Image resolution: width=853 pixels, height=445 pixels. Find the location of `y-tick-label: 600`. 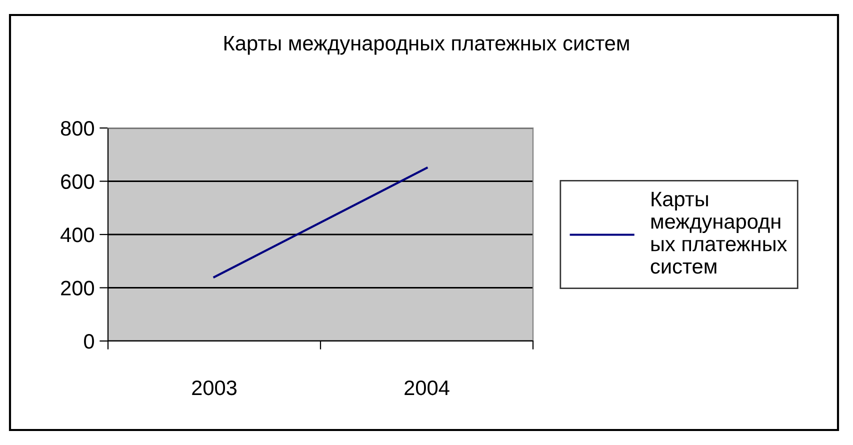

y-tick-label: 600 is located at coordinates (77, 182).